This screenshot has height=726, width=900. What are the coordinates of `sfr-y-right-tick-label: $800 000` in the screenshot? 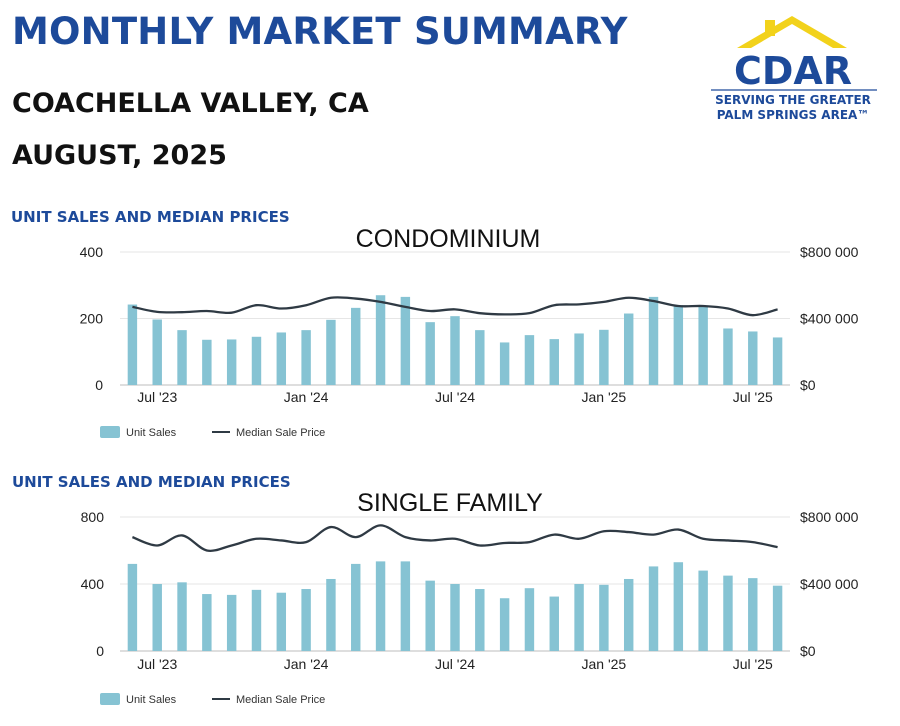 It's located at (829, 517).